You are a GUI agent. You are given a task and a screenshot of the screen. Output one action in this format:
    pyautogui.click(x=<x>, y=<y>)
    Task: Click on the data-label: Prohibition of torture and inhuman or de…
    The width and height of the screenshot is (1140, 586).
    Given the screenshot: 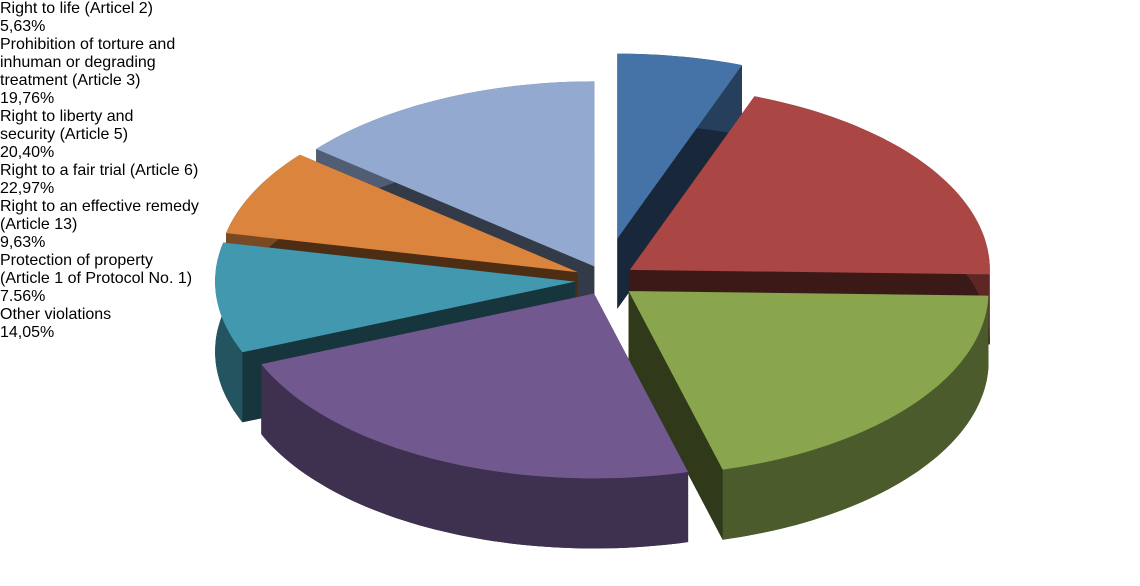 What is the action you would take?
    pyautogui.click(x=105, y=72)
    